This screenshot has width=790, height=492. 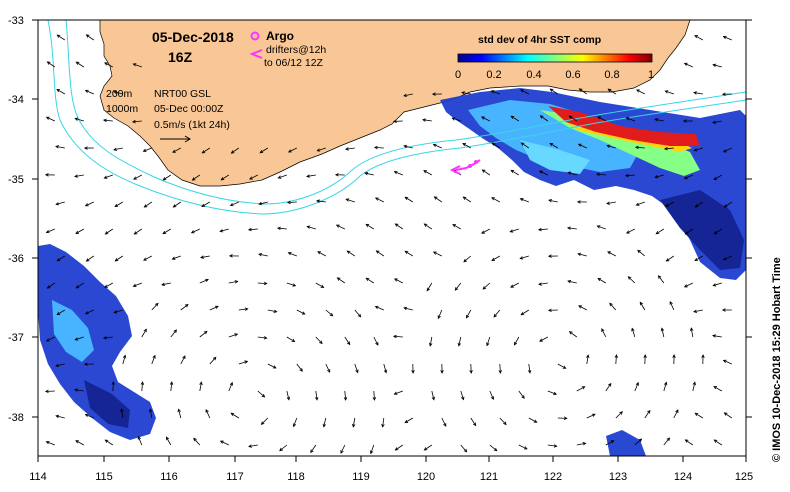 I want to click on drifter-legend-icon, so click(x=256, y=54).